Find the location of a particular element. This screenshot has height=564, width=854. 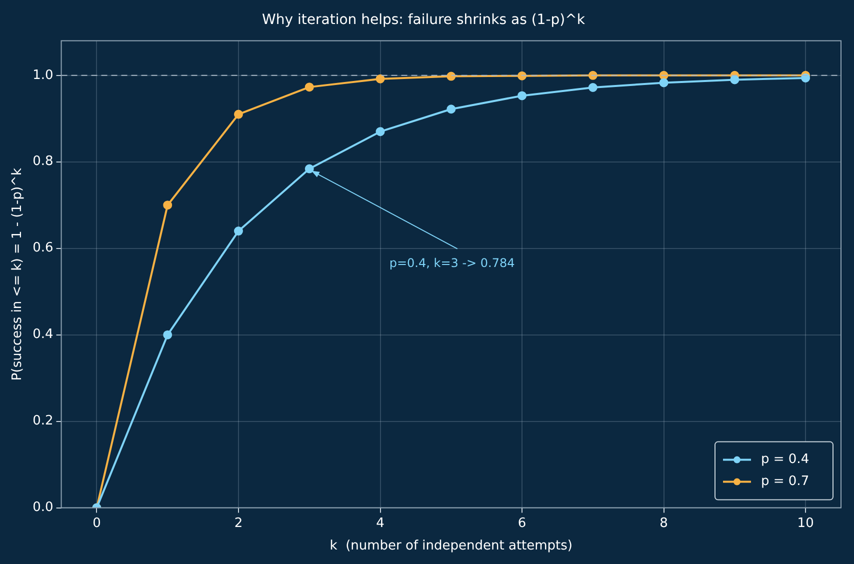

x-axis-title: k (number of independent attempts) is located at coordinates (451, 546).